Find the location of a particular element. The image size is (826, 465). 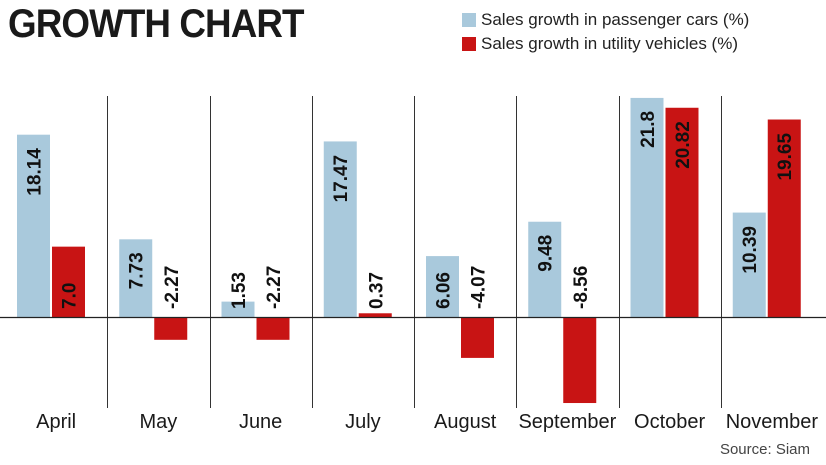

bar-passenger-cars-june is located at coordinates (238, 309).